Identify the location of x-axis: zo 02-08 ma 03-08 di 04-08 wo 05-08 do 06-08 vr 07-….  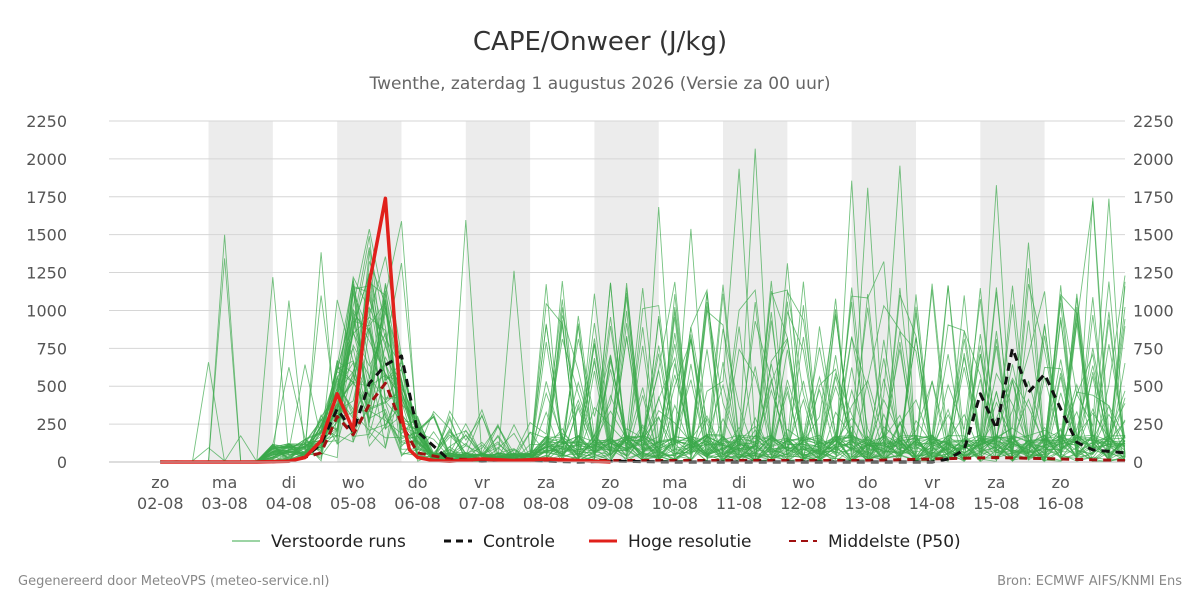
(617, 487).